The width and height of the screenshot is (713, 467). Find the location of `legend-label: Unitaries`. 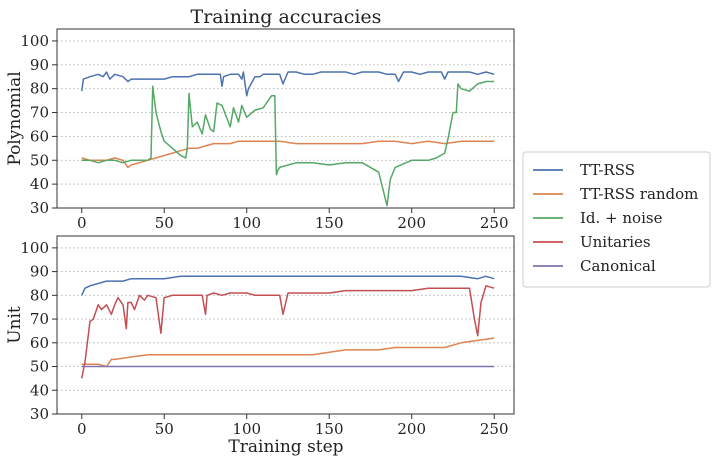

legend-label: Unitaries is located at coordinates (615, 242).